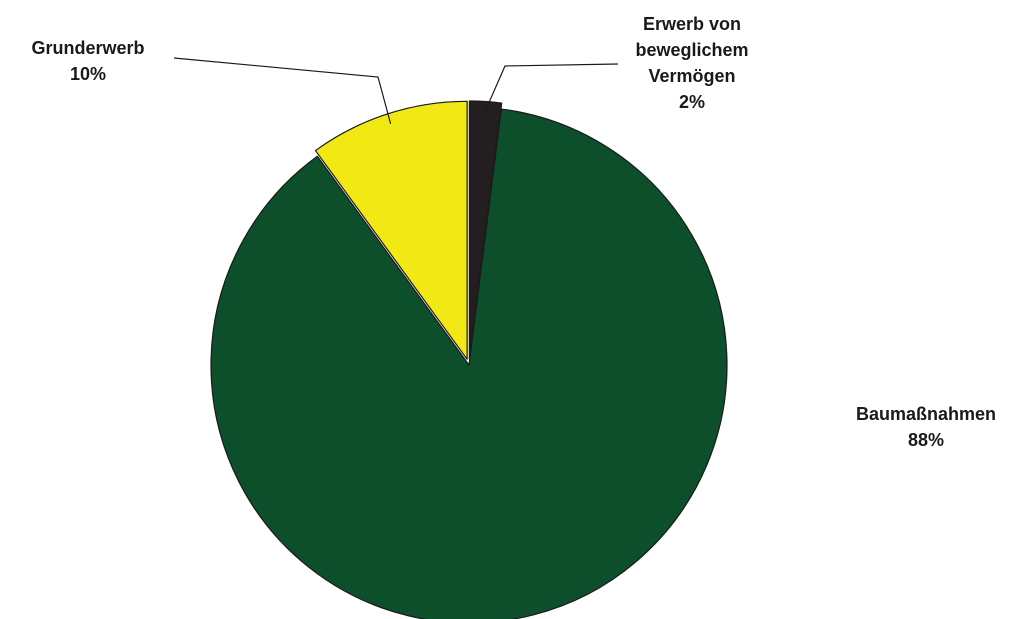  What do you see at coordinates (396, 90) in the screenshot?
I see `leader-lines` at bounding box center [396, 90].